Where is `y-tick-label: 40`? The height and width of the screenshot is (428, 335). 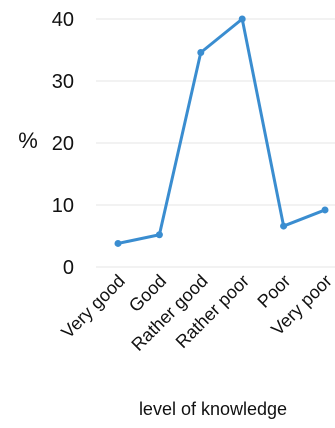
y-tick-label: 40 is located at coordinates (63, 20).